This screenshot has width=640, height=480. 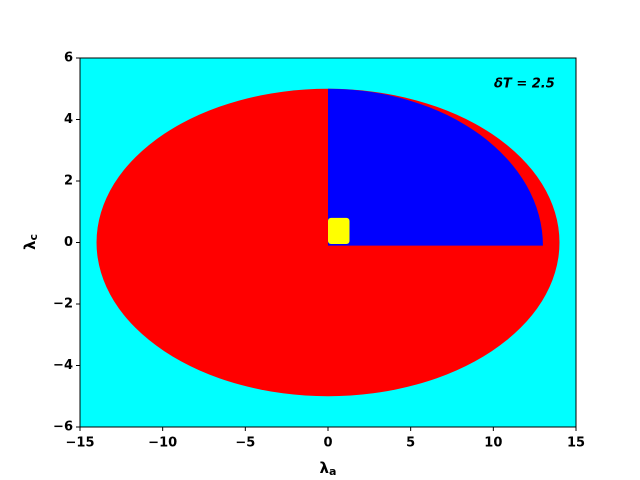 What do you see at coordinates (30, 245) in the screenshot?
I see `y-label-base: λ` at bounding box center [30, 245].